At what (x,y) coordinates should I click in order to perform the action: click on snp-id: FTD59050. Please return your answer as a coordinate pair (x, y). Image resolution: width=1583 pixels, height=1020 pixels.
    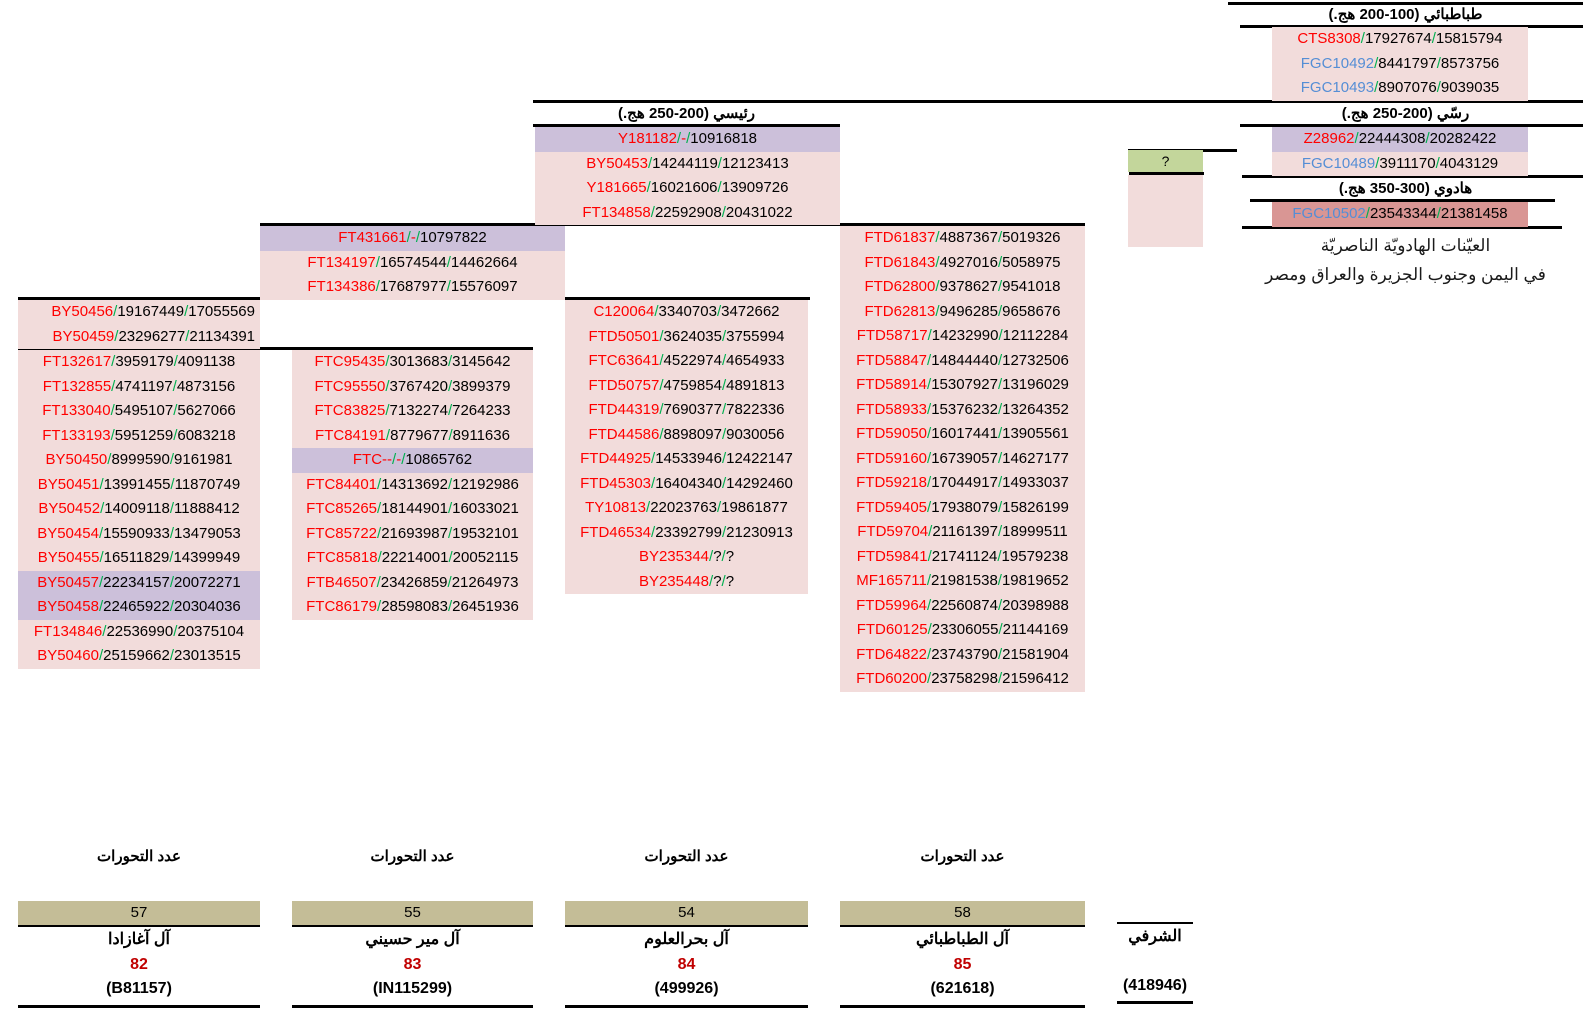
    Looking at the image, I should click on (892, 433).